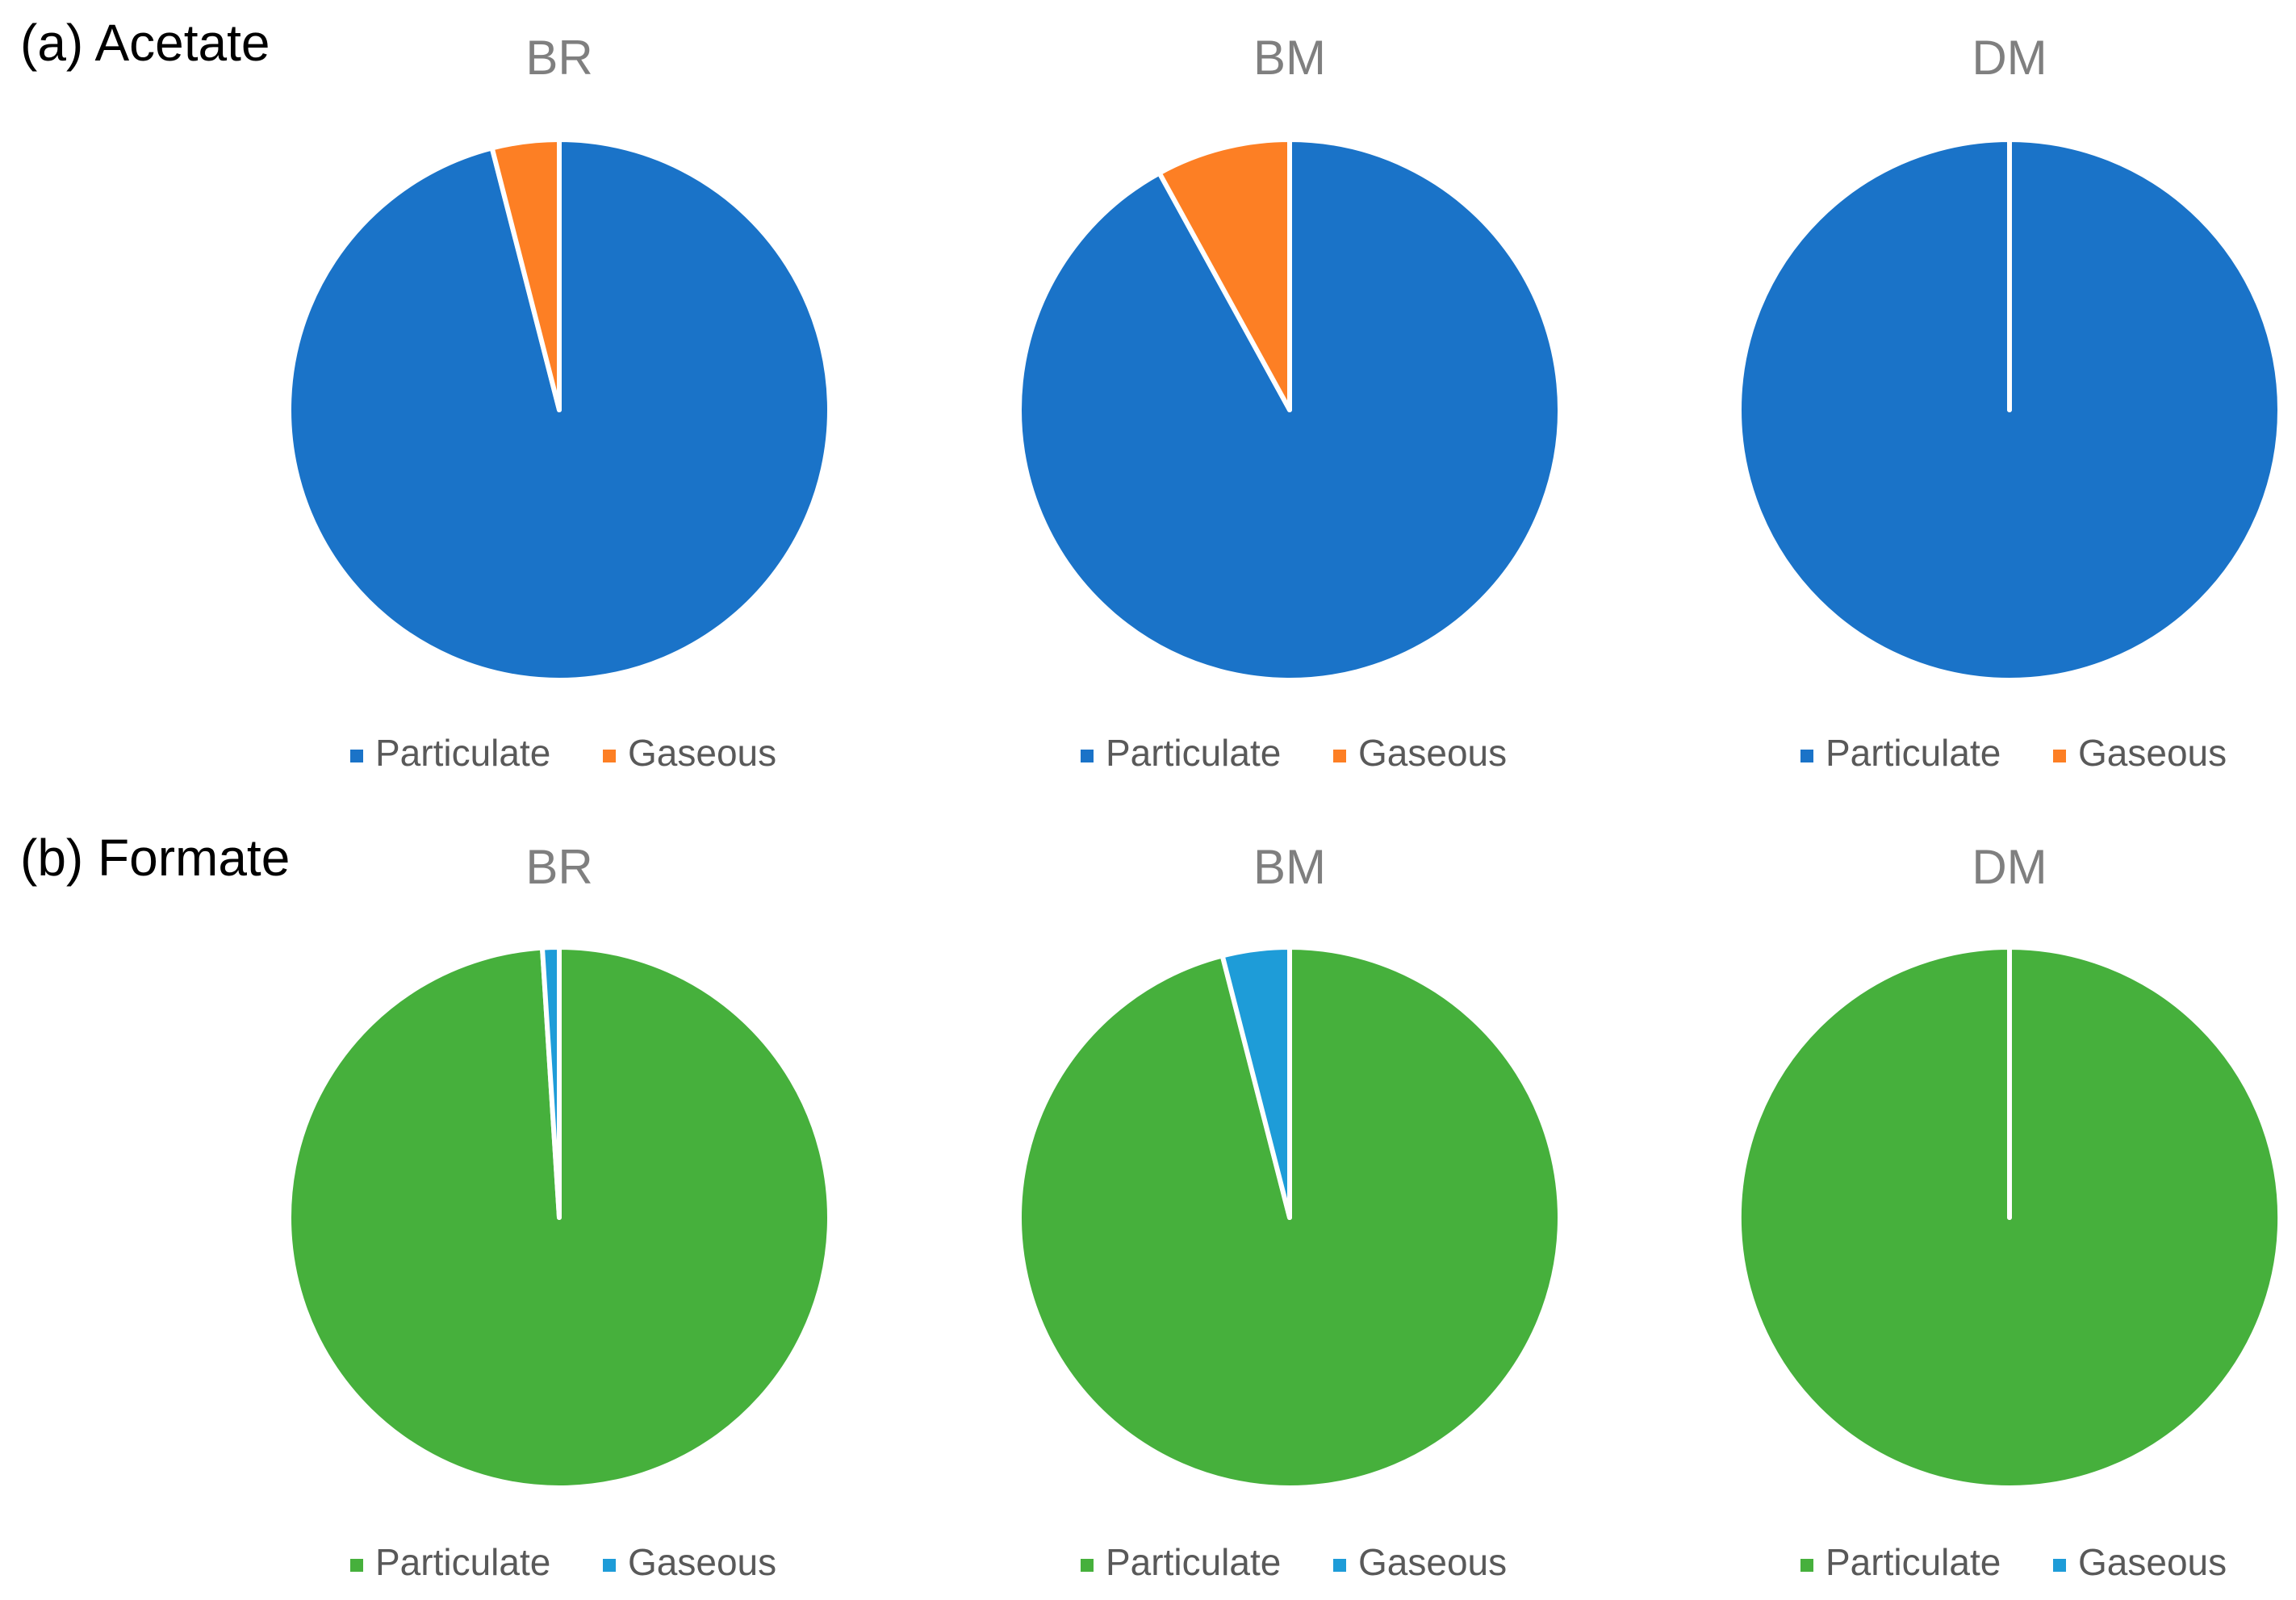 The image size is (2296, 1600). Describe the element at coordinates (155, 858) in the screenshot. I see `panel-label: (b) Formate` at that location.